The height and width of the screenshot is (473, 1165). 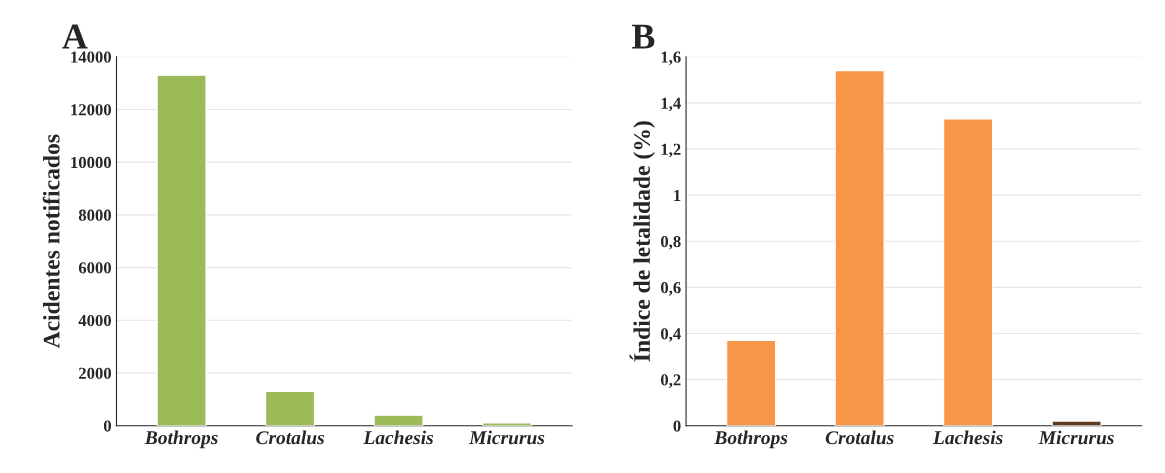 What do you see at coordinates (671, 381) in the screenshot?
I see `y-tick-label: 0,2` at bounding box center [671, 381].